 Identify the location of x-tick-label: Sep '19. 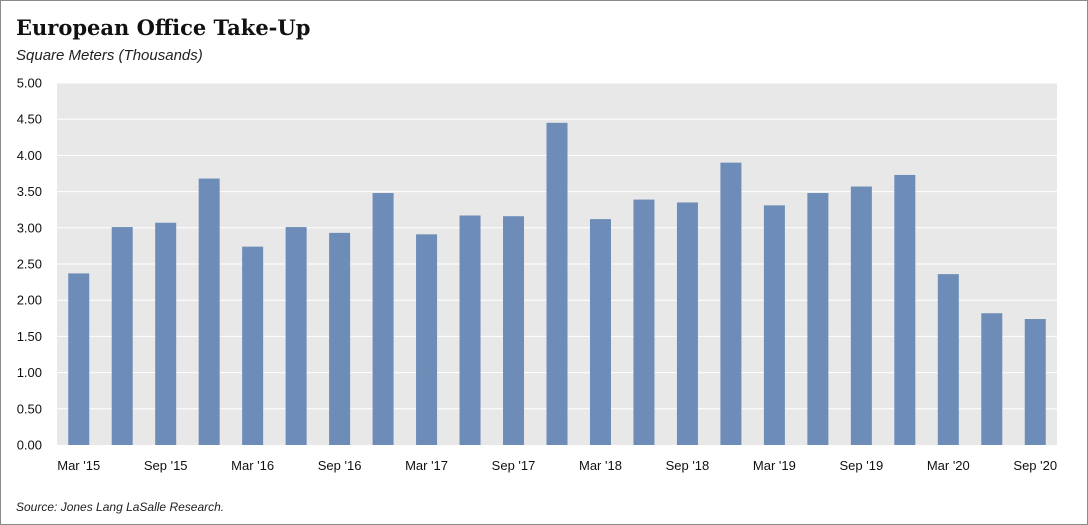
(862, 465).